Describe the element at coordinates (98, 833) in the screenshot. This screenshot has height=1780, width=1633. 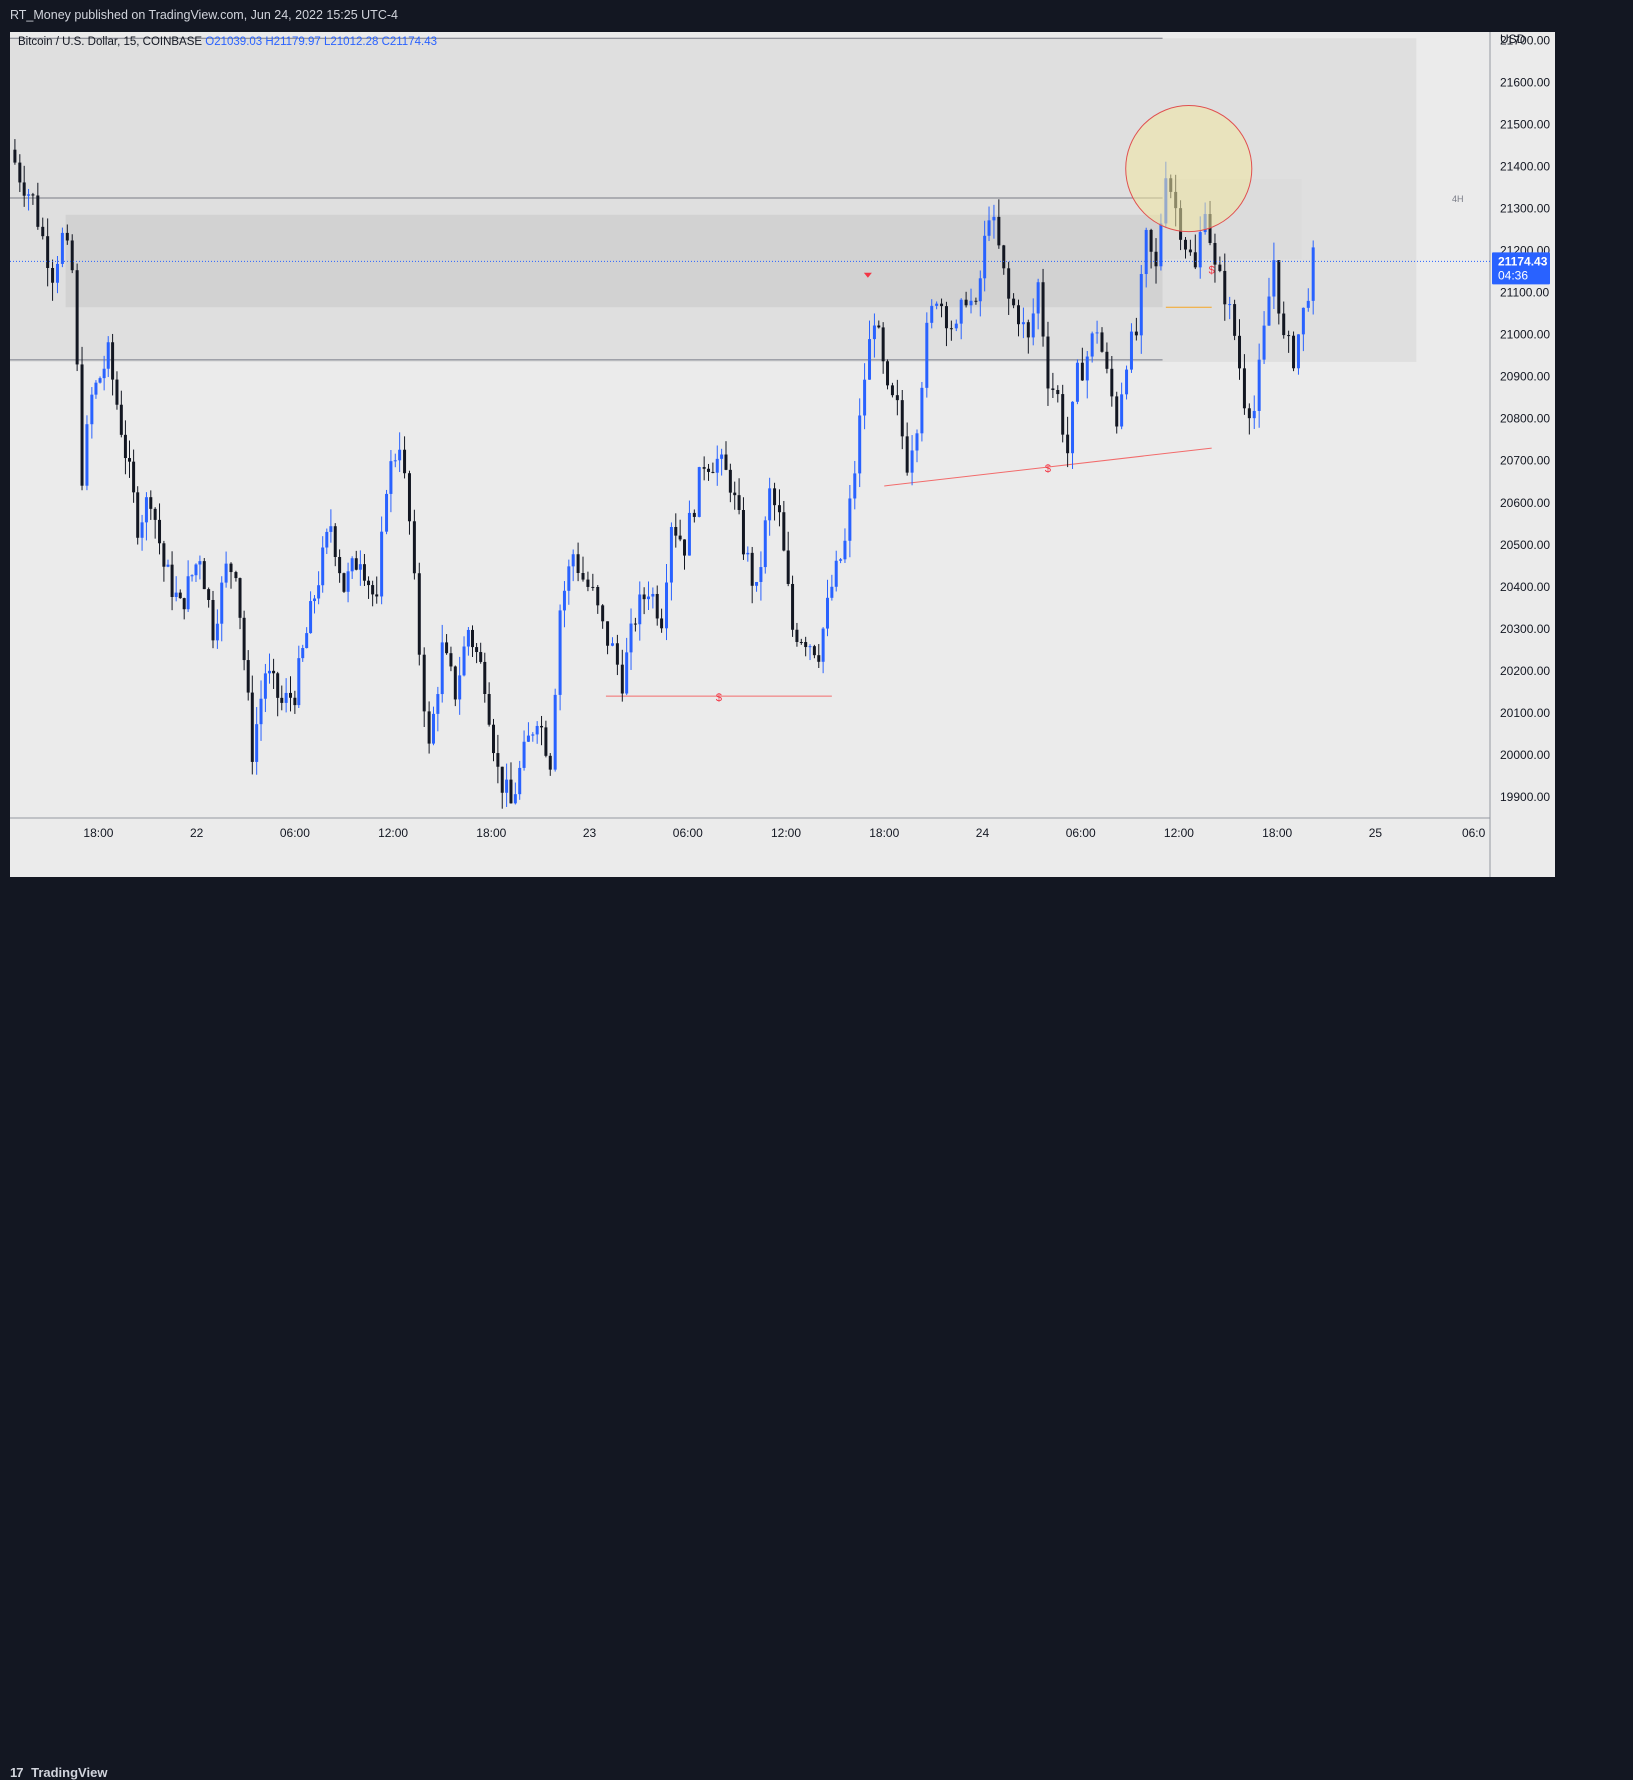
I see `time-tick-label: 18:00` at that location.